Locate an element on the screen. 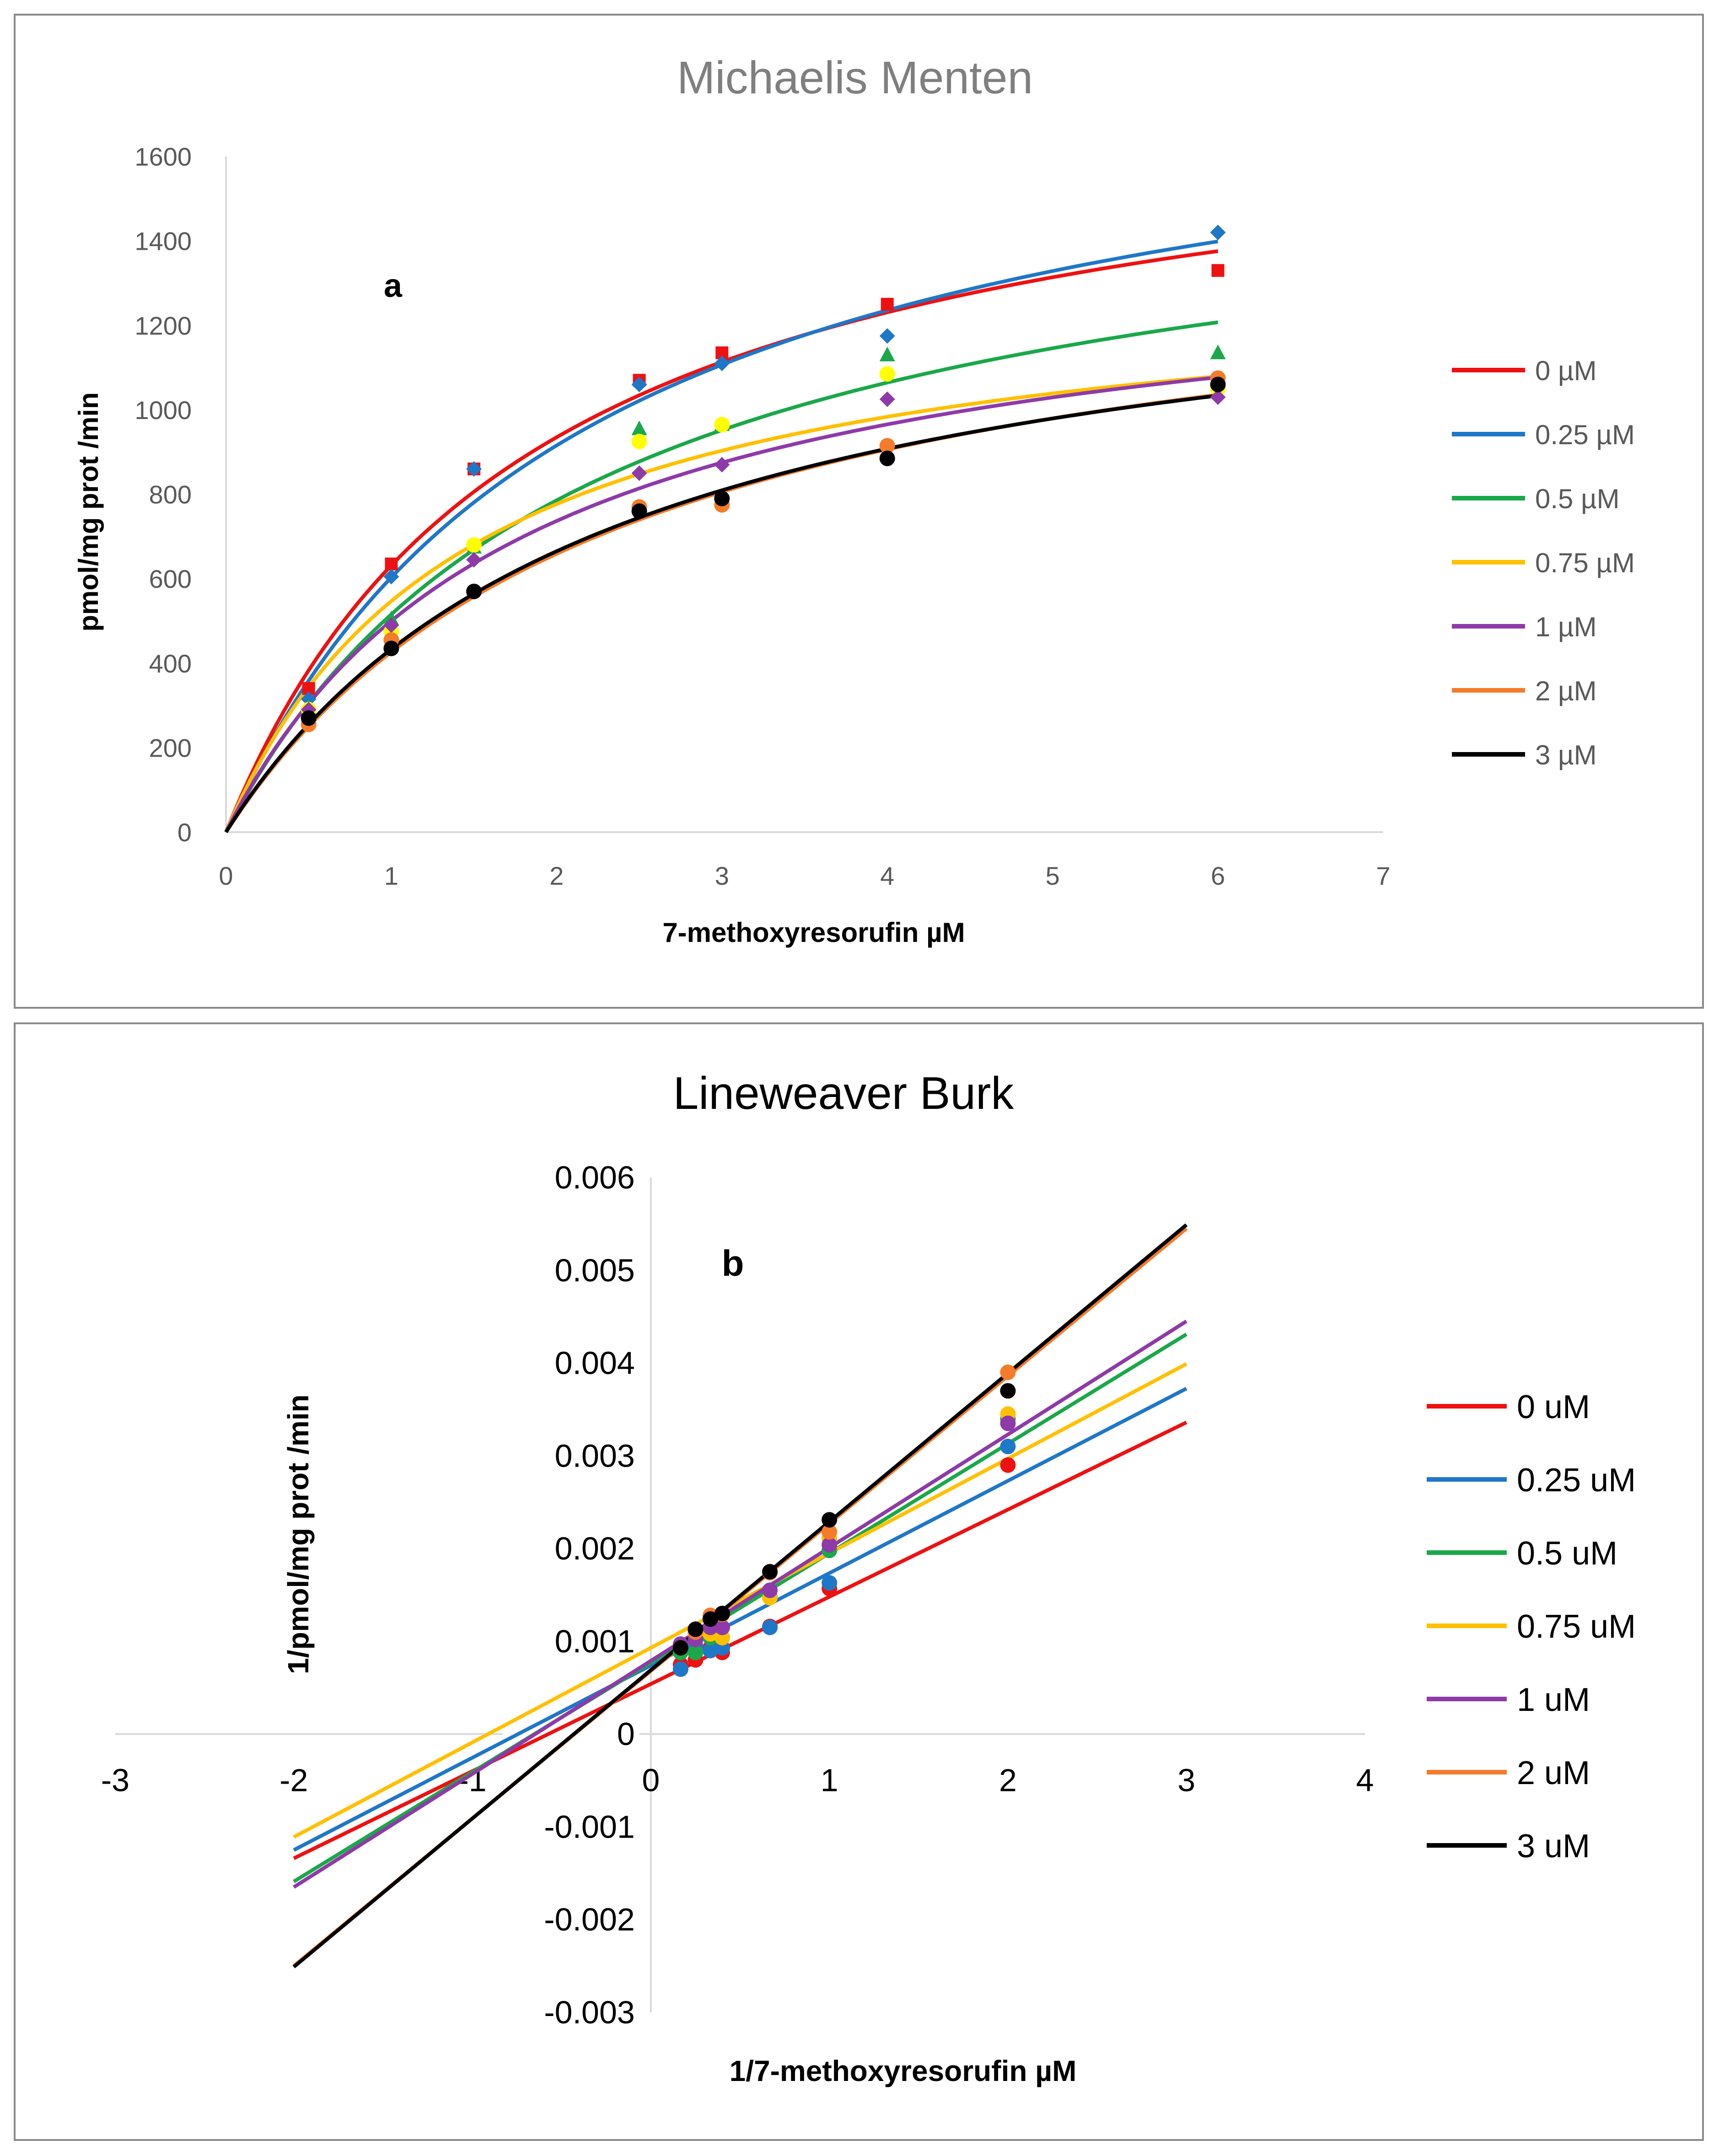 Image resolution: width=1719 pixels, height=2156 pixels. chart-title: Lineweaver Burk is located at coordinates (844, 1093).